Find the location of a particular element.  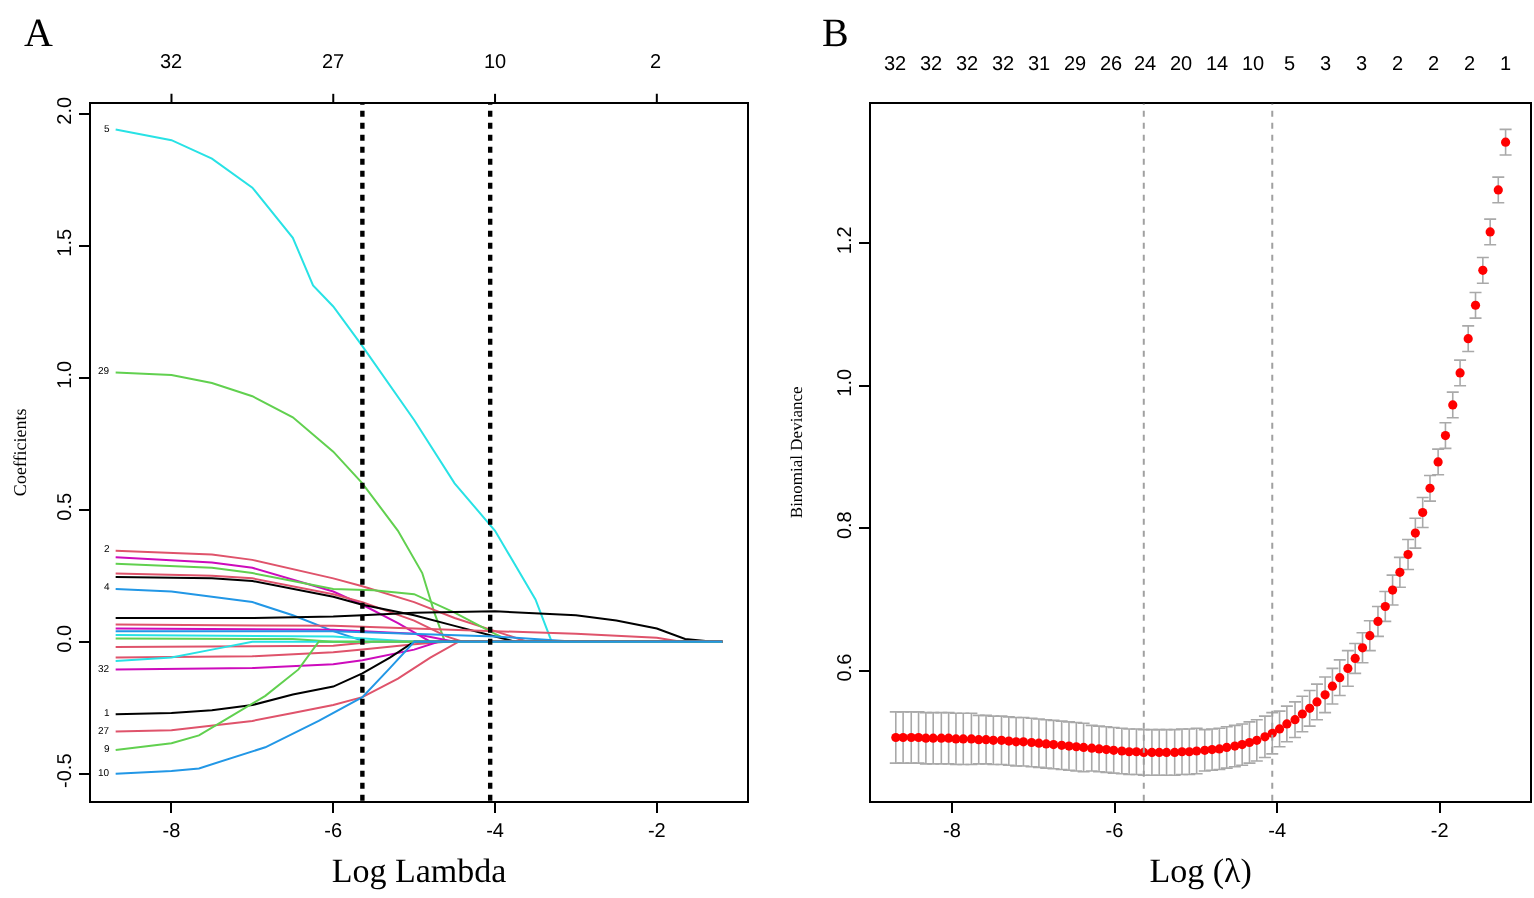

y-axis-title: Binomial Deviance is located at coordinates (796, 452).